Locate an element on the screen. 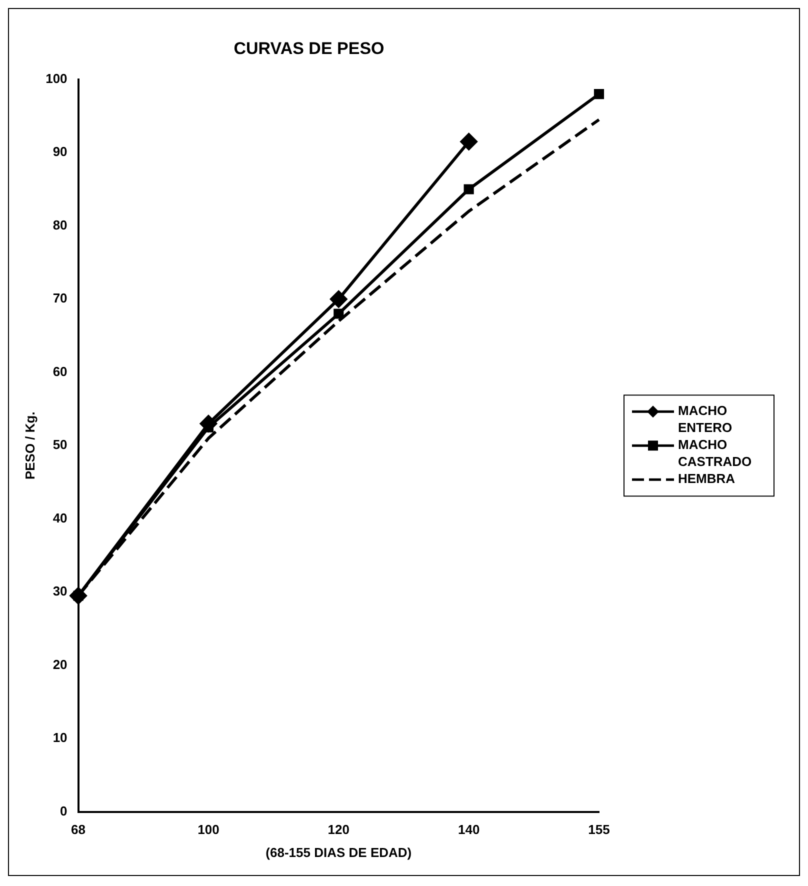  legend-label: HEMBRA is located at coordinates (707, 478).